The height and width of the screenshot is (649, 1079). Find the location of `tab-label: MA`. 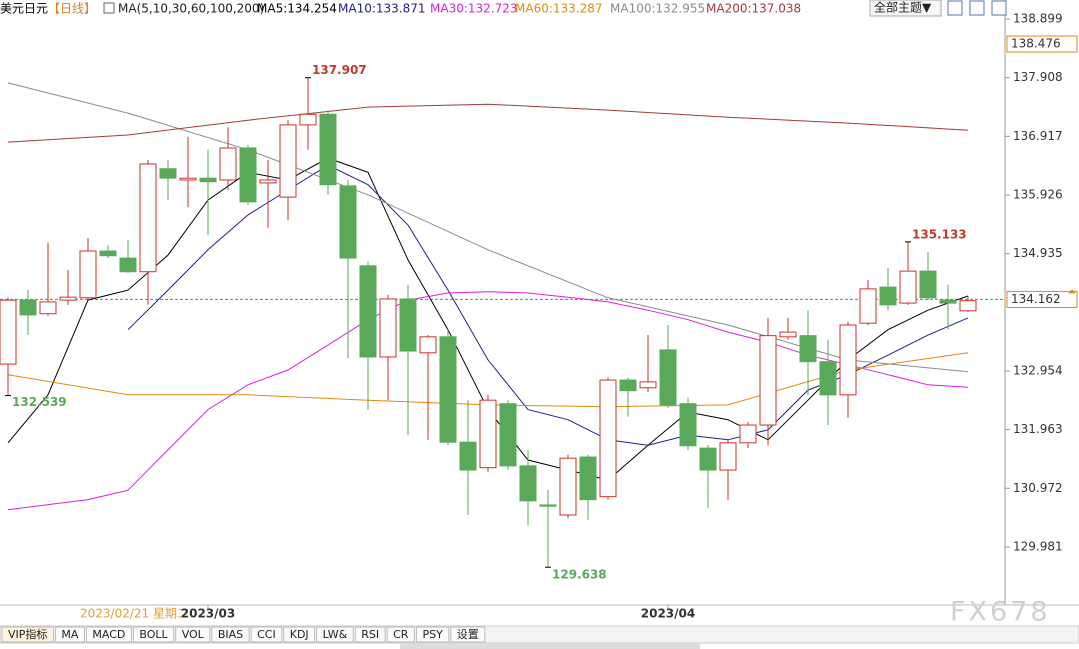

tab-label: MA is located at coordinates (69, 634).